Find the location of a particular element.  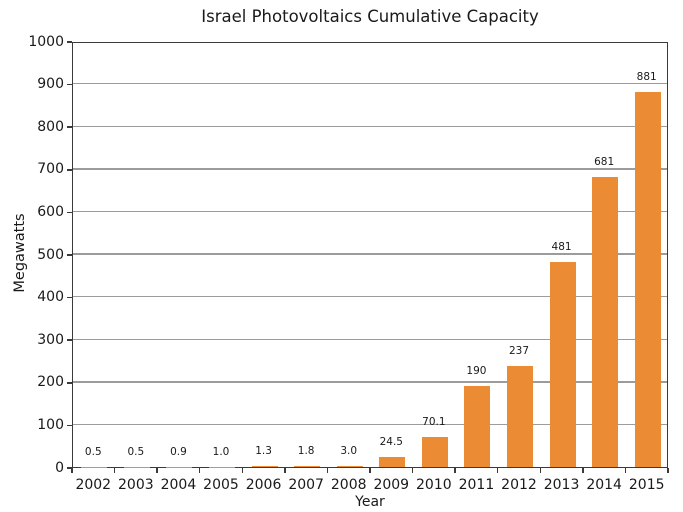

x-tick-label: 2012 is located at coordinates (519, 485).